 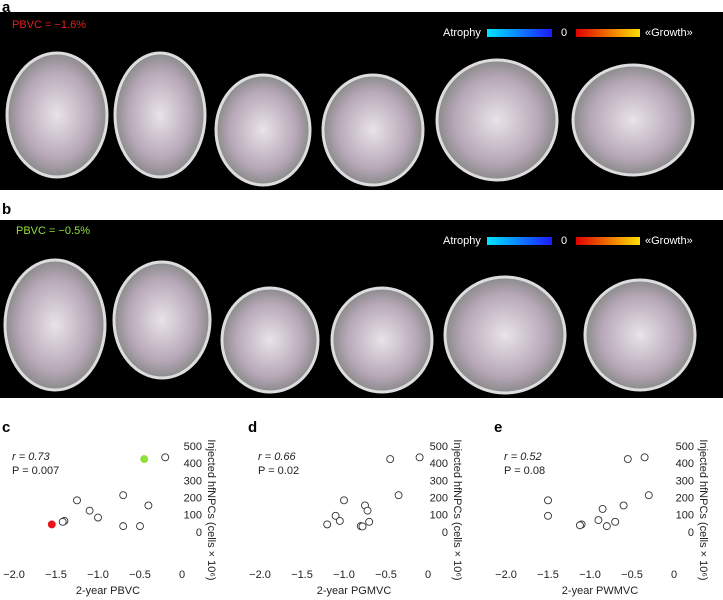 What do you see at coordinates (524, 471) in the screenshot?
I see `annotation: P = 0.08` at bounding box center [524, 471].